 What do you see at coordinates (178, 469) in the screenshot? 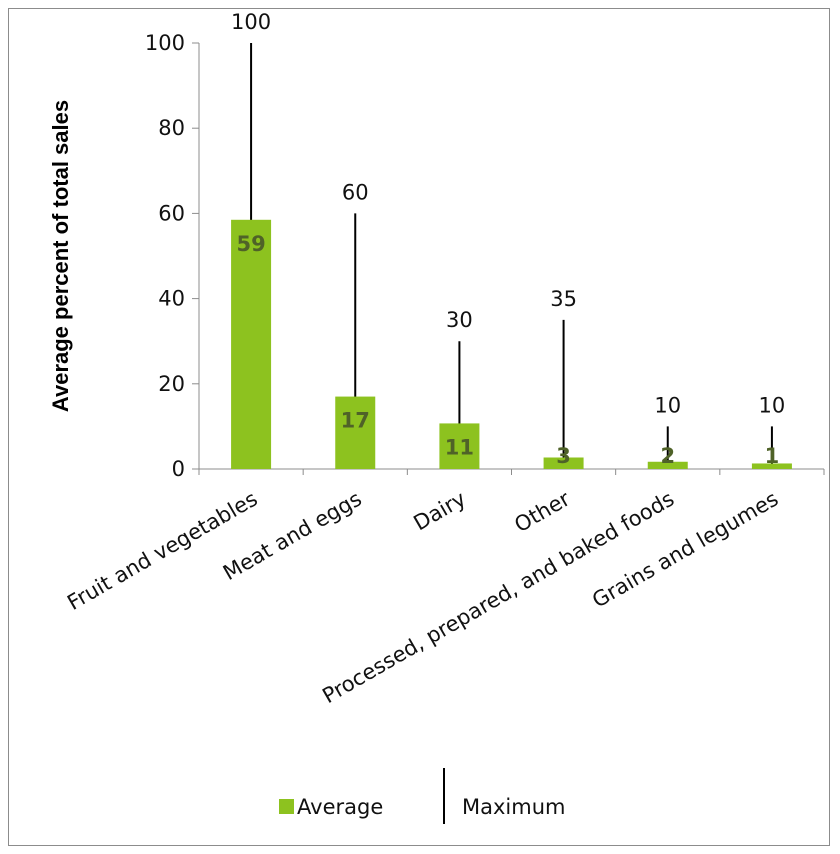
I see `y-tick-label: 0` at bounding box center [178, 469].